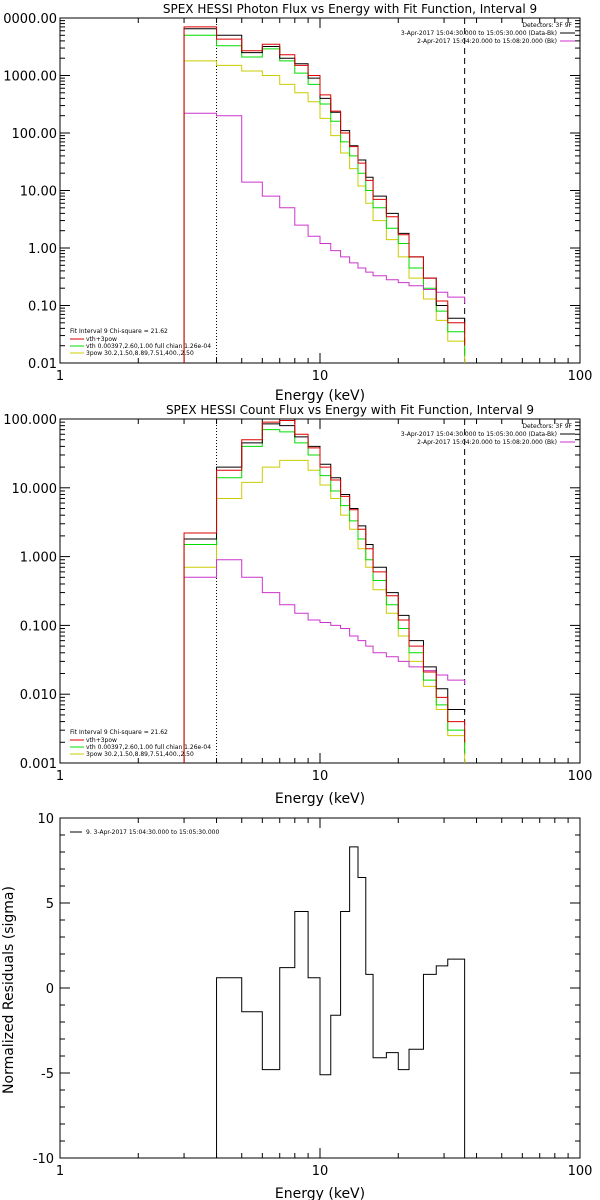 The height and width of the screenshot is (1200, 600). I want to click on y-tick-label: 0.001, so click(38, 764).